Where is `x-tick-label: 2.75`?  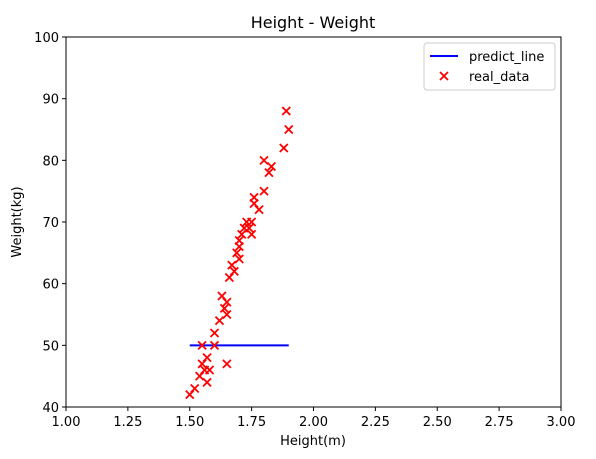
x-tick-label: 2.75 is located at coordinates (499, 422).